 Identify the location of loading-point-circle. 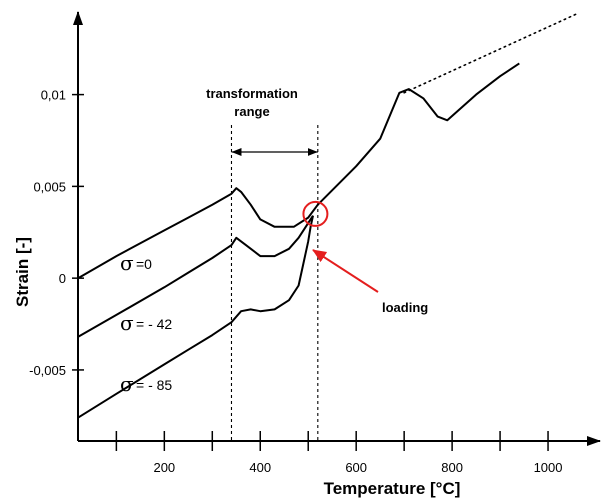
(315, 213).